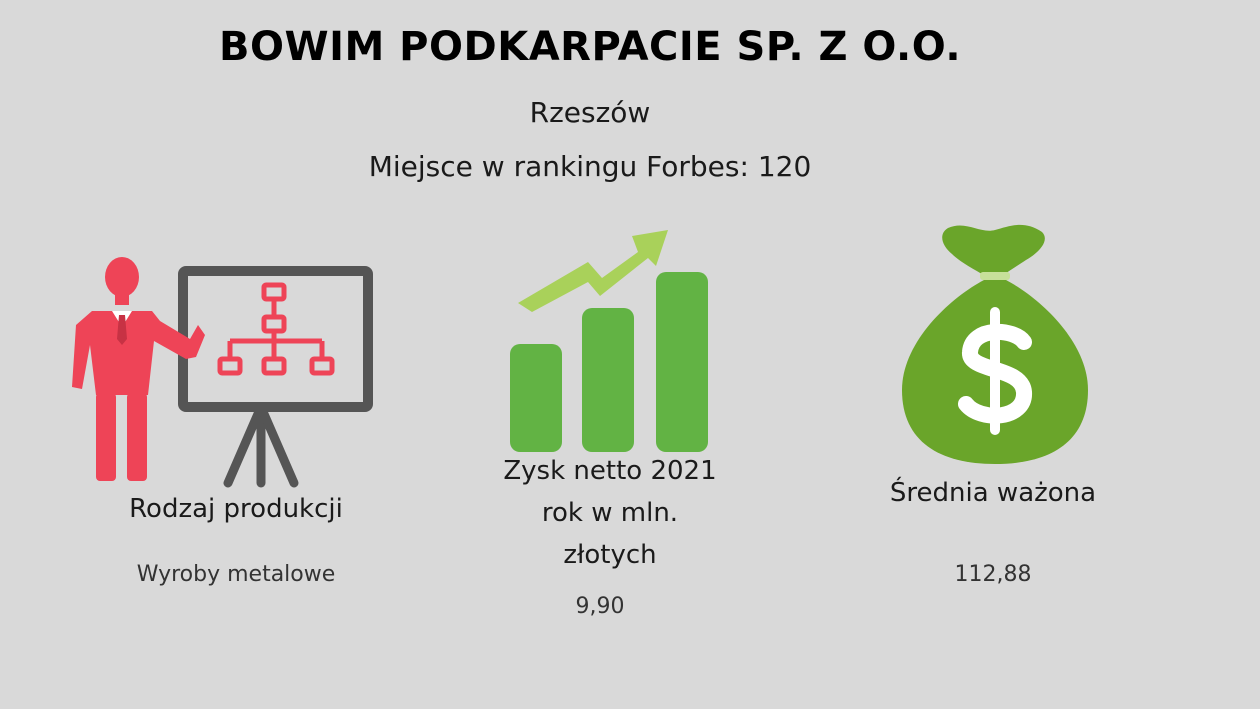 Image resolution: width=1260 pixels, height=709 pixels. What do you see at coordinates (610, 471) in the screenshot?
I see `net-profit-label-line-1: Zysk netto 2021` at bounding box center [610, 471].